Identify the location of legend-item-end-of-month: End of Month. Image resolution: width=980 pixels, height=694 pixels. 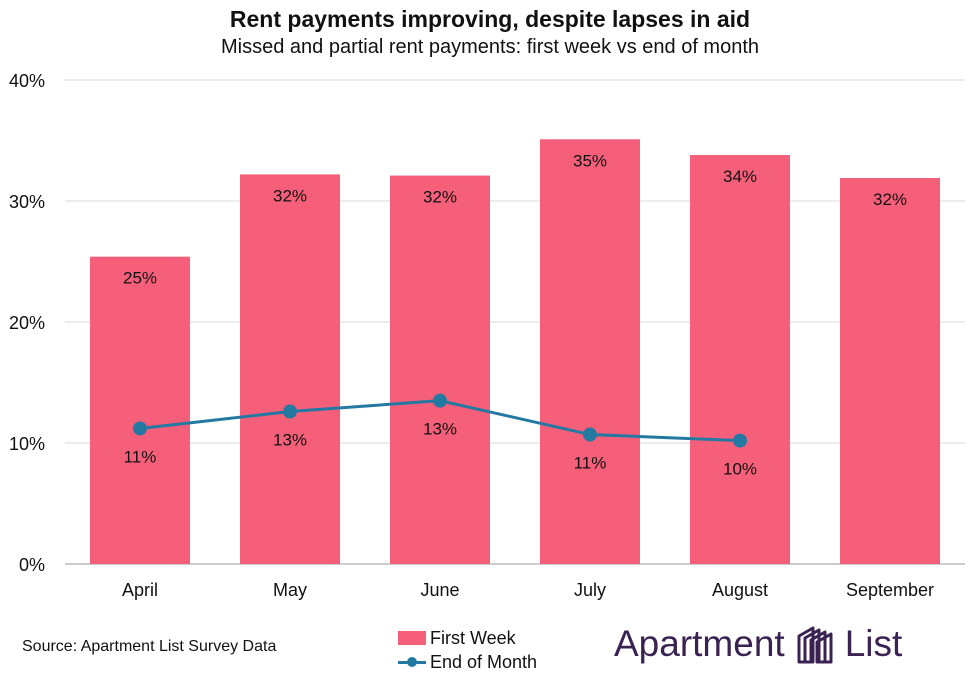
(467, 662).